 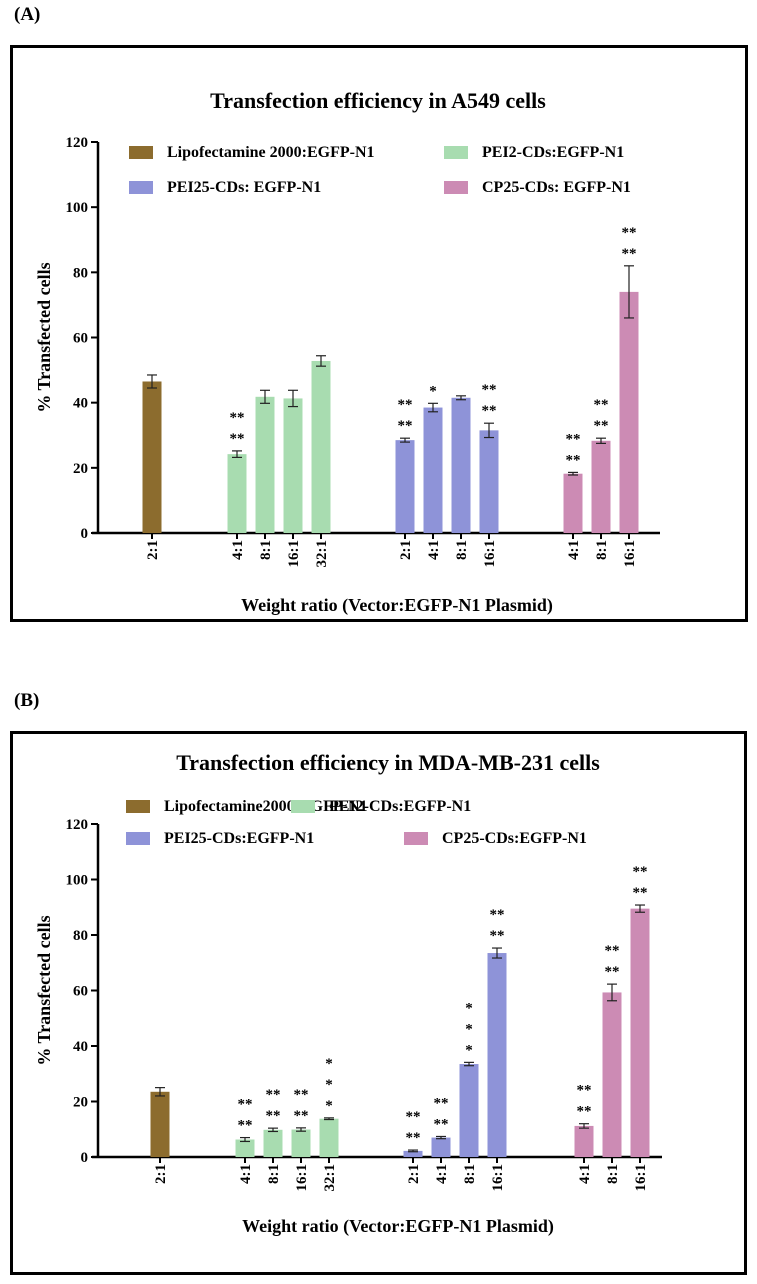 What do you see at coordinates (77, 825) in the screenshot?
I see `y-tick-label: 120` at bounding box center [77, 825].